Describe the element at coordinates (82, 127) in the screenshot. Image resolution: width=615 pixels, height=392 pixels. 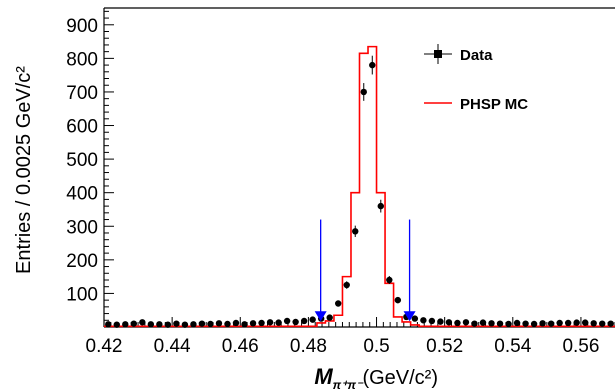
I see `y-tick-label: 600` at that location.